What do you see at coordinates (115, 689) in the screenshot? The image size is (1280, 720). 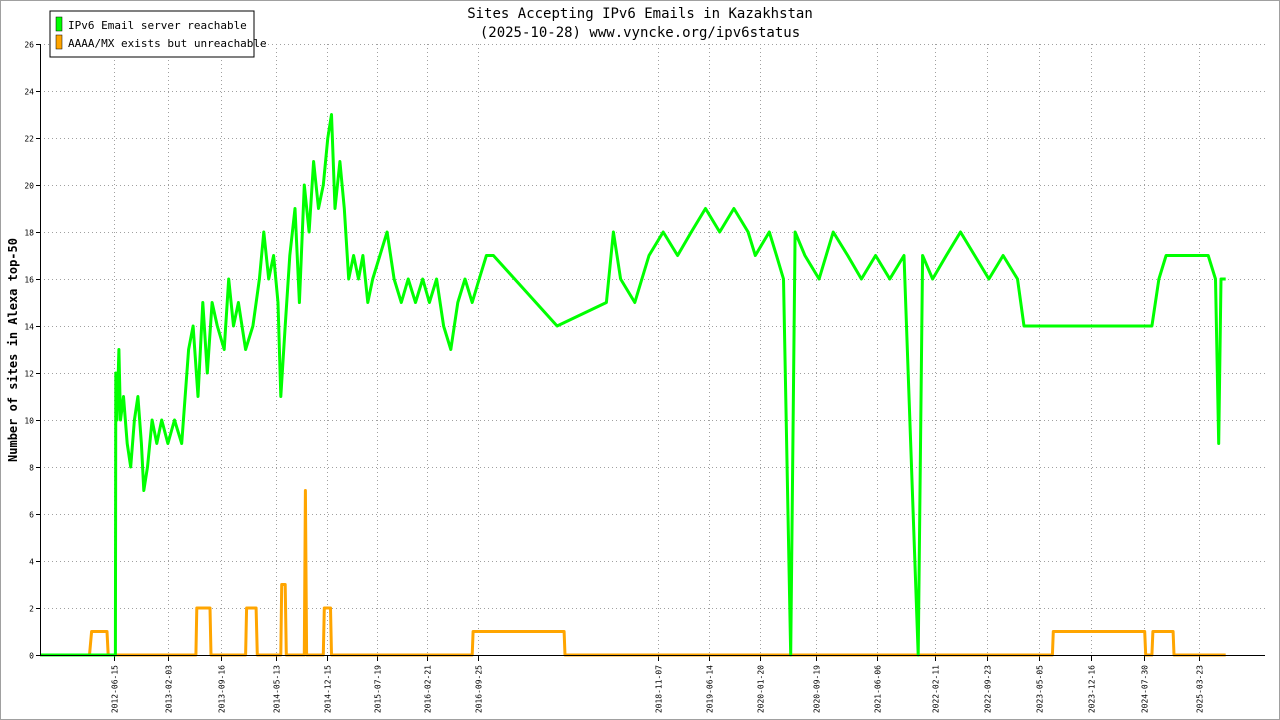 I see `x-tick-label: 2012-06-15` at bounding box center [115, 689].